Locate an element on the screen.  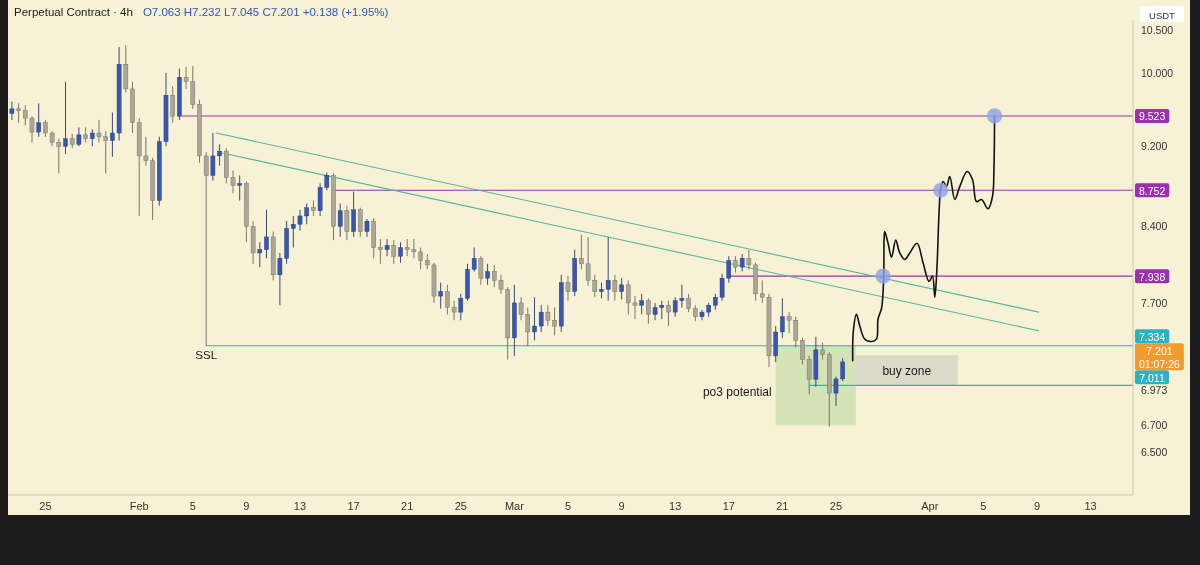
text: 01:07:26 is located at coordinates (1160, 363).